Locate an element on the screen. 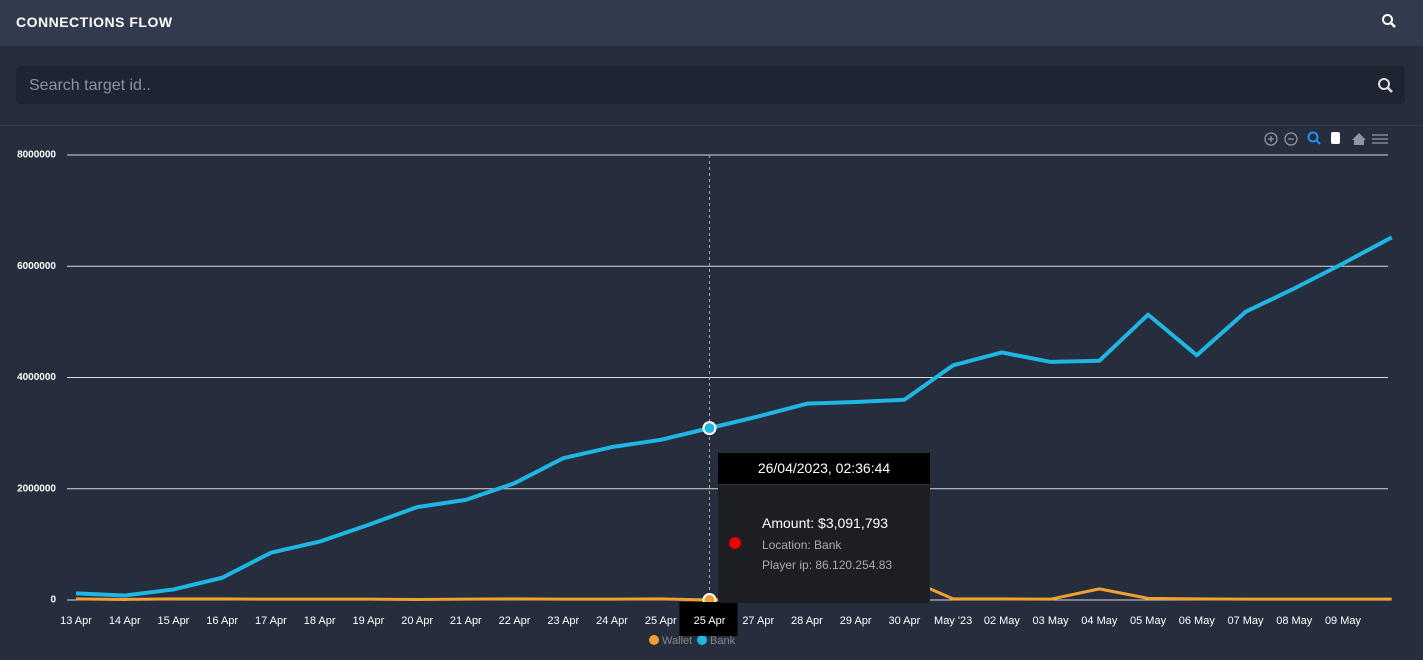 Image resolution: width=1423 pixels, height=660 pixels. x-tick-label: 19 Apr is located at coordinates (368, 621).